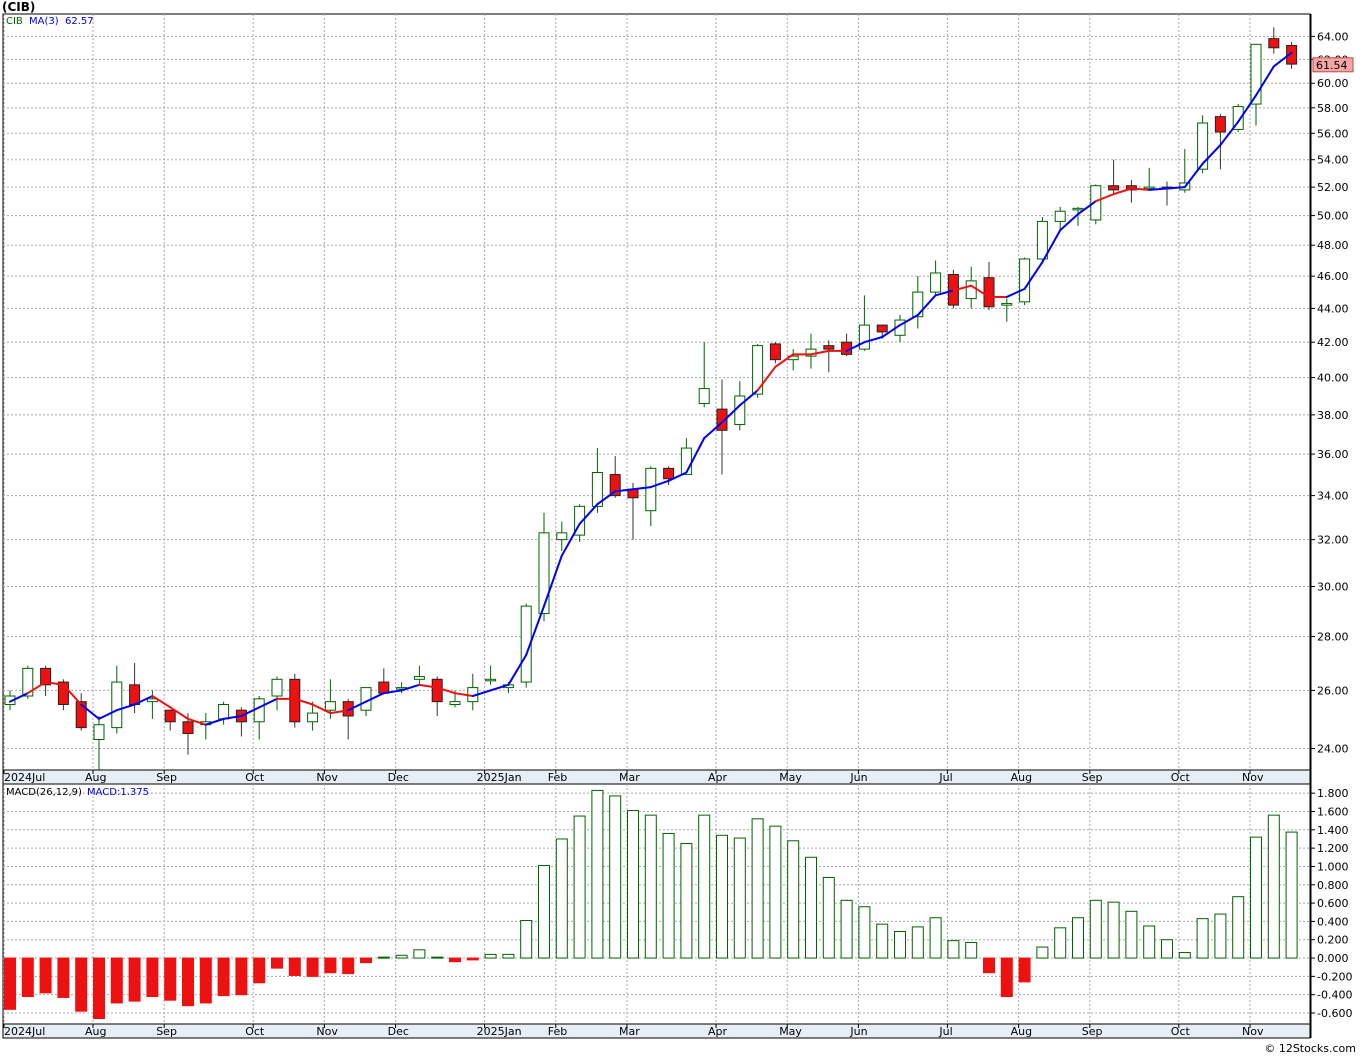  What do you see at coordinates (1333, 216) in the screenshot?
I see `price-y-tick-label: 50.00` at bounding box center [1333, 216].